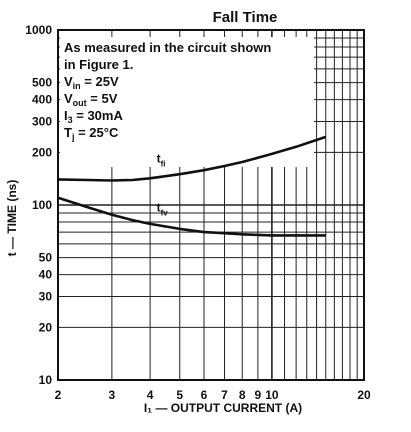 The width and height of the screenshot is (411, 432). Describe the element at coordinates (167, 47) in the screenshot. I see `annotation-line-1: As measured in the circuit shown` at that location.